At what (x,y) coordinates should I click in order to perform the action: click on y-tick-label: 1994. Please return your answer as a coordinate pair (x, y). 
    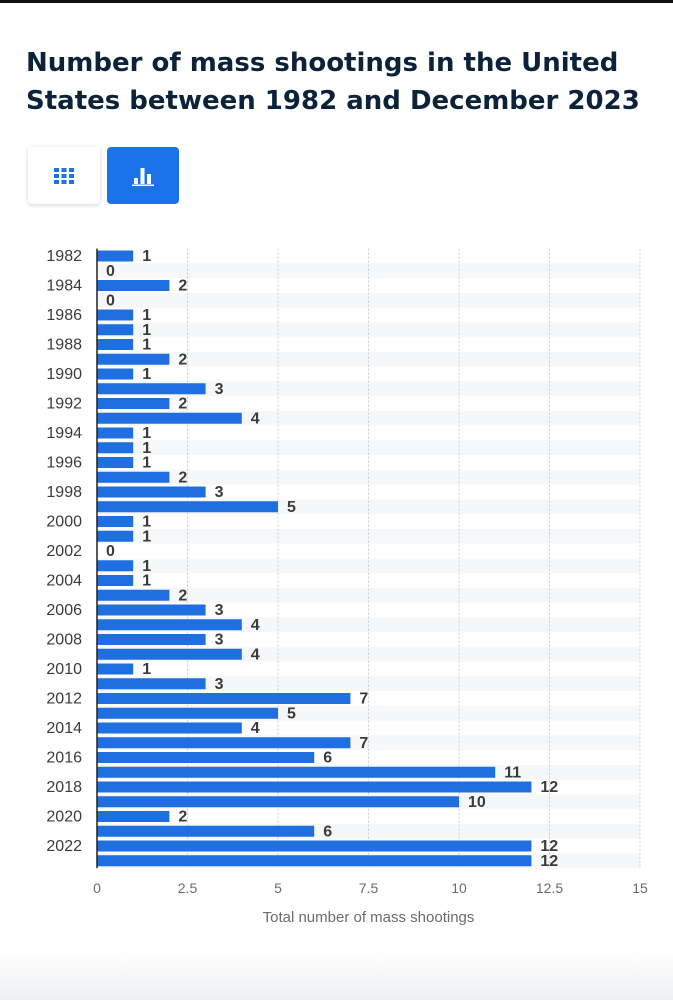
    Looking at the image, I should click on (64, 433).